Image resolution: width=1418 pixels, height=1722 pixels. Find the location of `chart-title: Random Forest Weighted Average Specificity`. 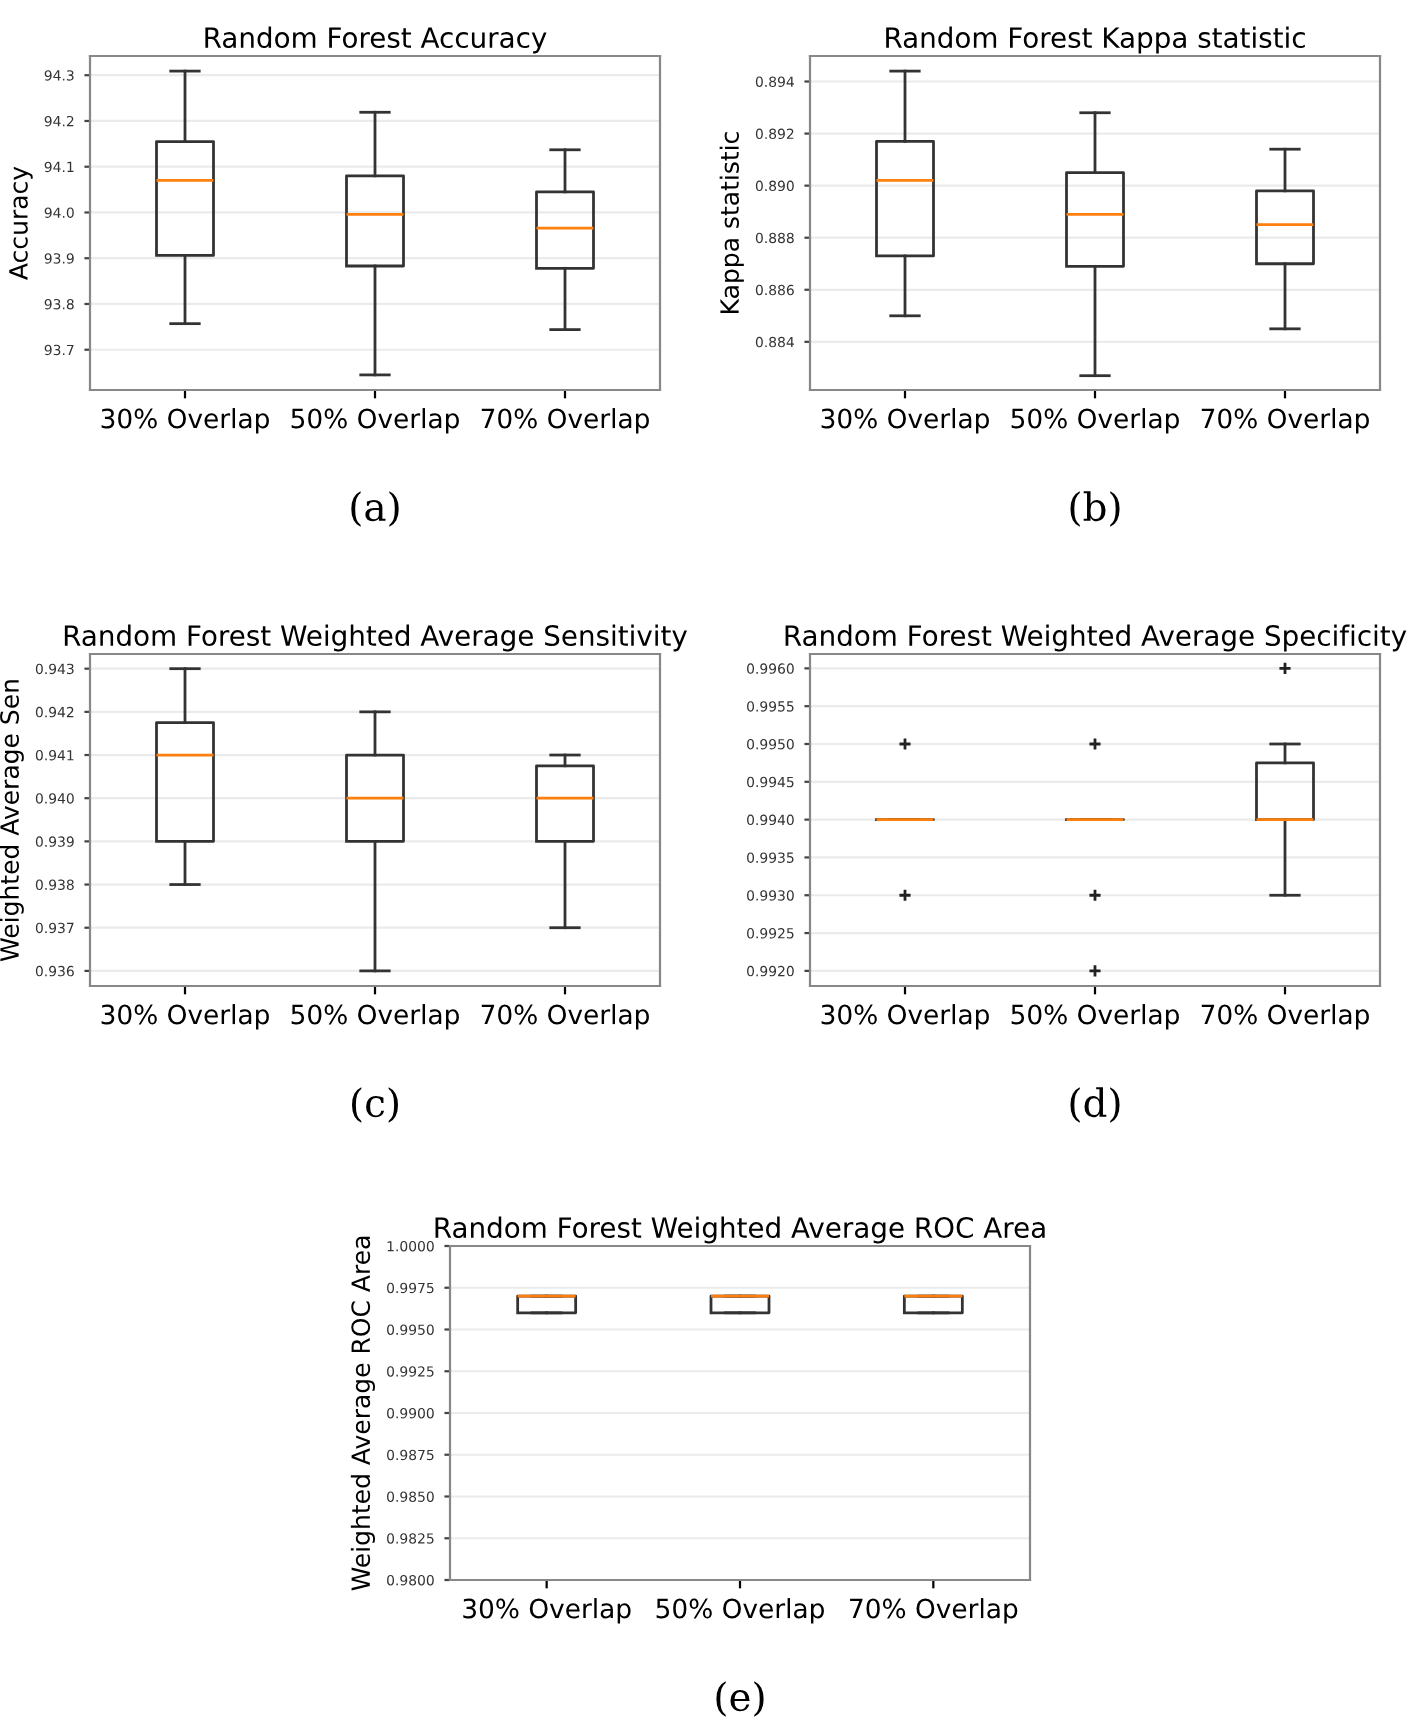

chart-title: Random Forest Weighted Average Specificity is located at coordinates (1096, 638).